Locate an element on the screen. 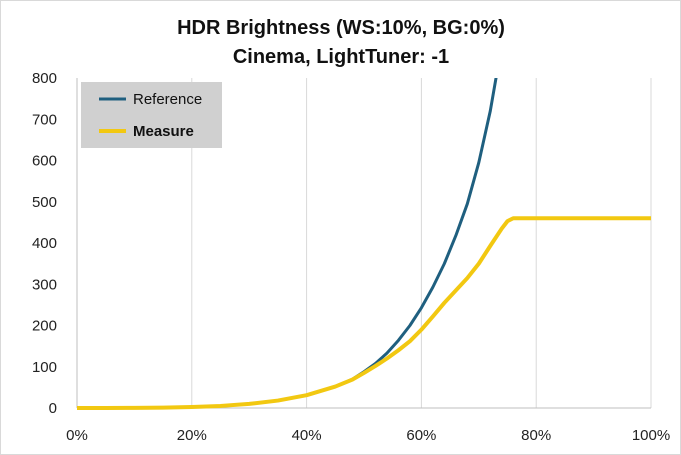  y-tick-label: 0 is located at coordinates (53, 408).